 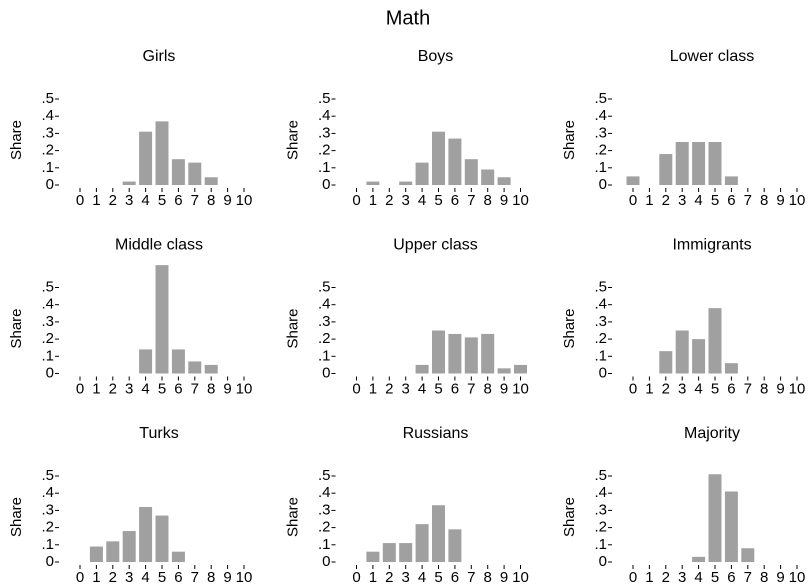 I want to click on main-title: Math, so click(x=408, y=18).